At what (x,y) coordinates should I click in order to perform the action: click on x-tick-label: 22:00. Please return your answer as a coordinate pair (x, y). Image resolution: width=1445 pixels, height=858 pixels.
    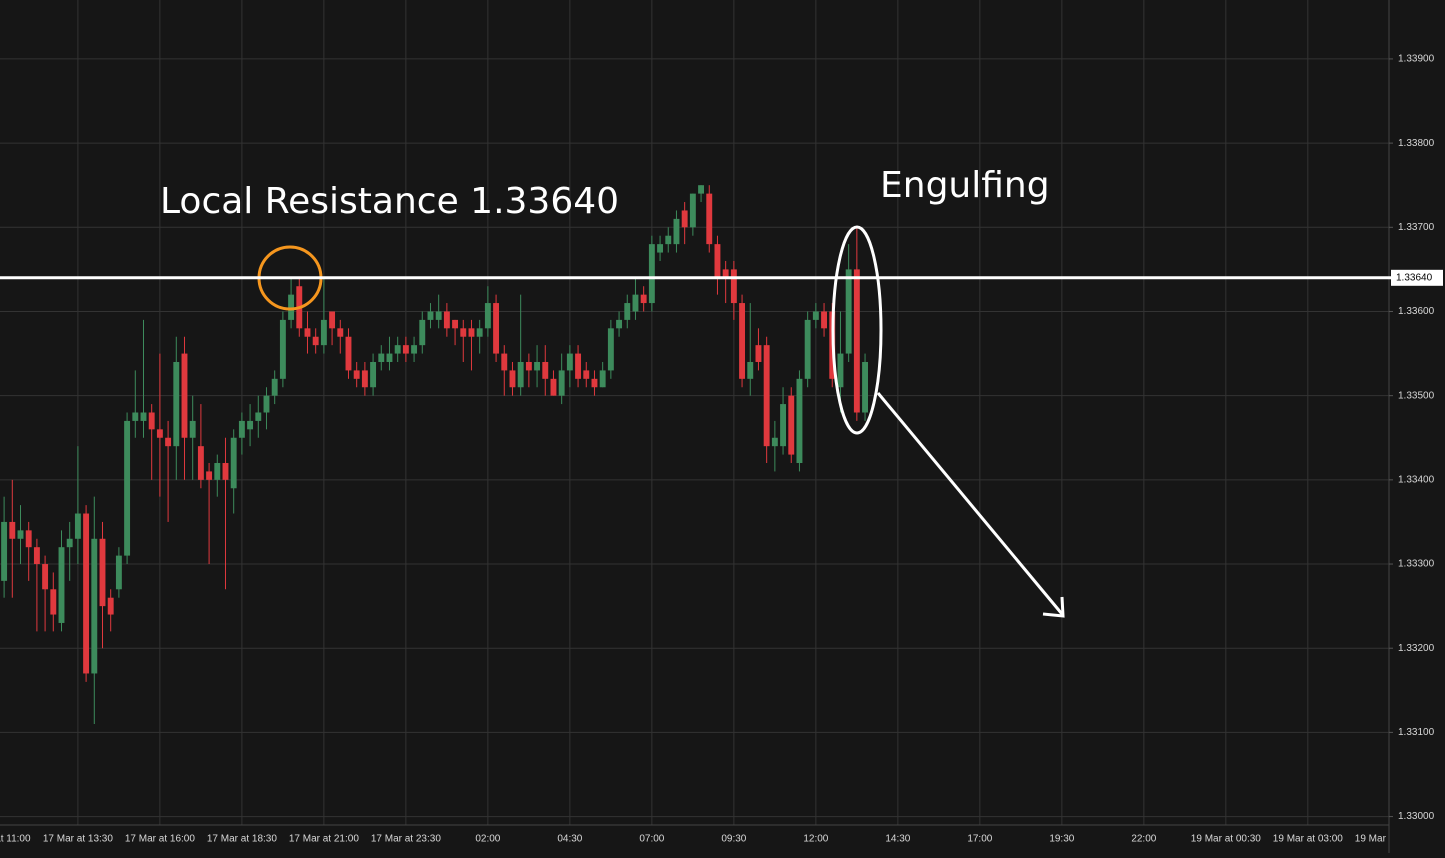
    Looking at the image, I should click on (1143, 839).